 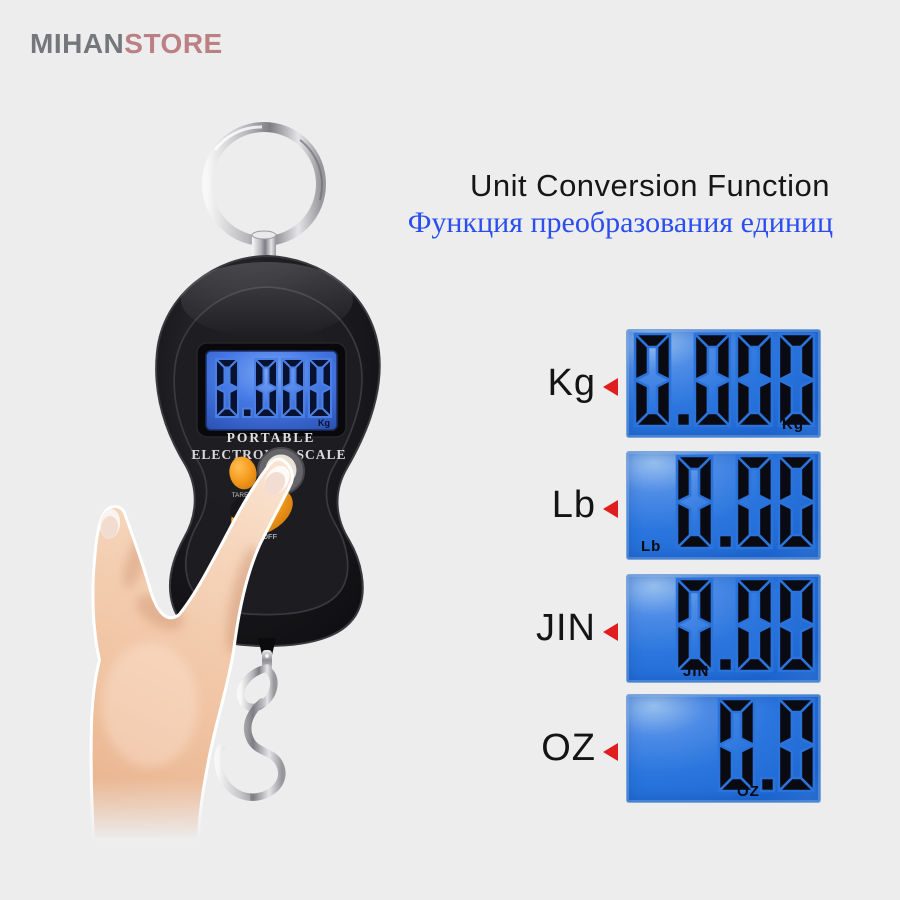 I want to click on unit-row-kg: Kg Kg, so click(x=668, y=383).